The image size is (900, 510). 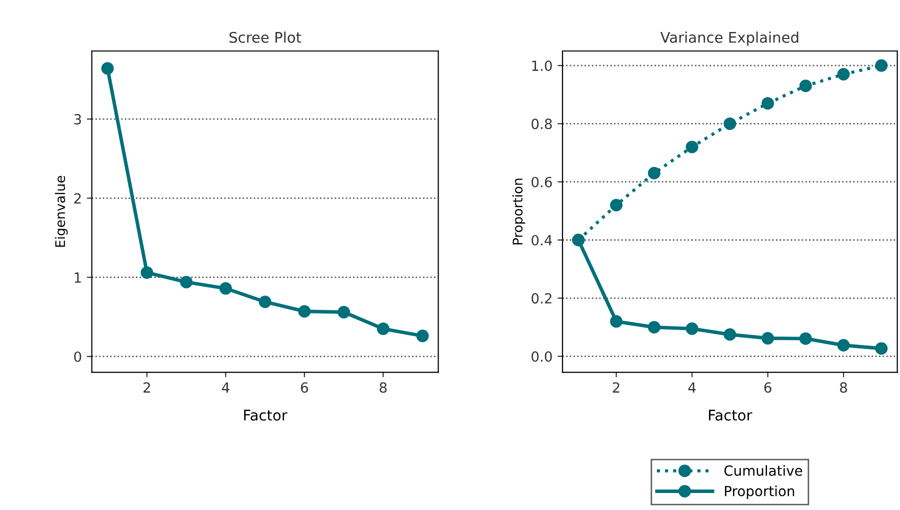 I want to click on legend-label: Cumulative, so click(x=763, y=470).